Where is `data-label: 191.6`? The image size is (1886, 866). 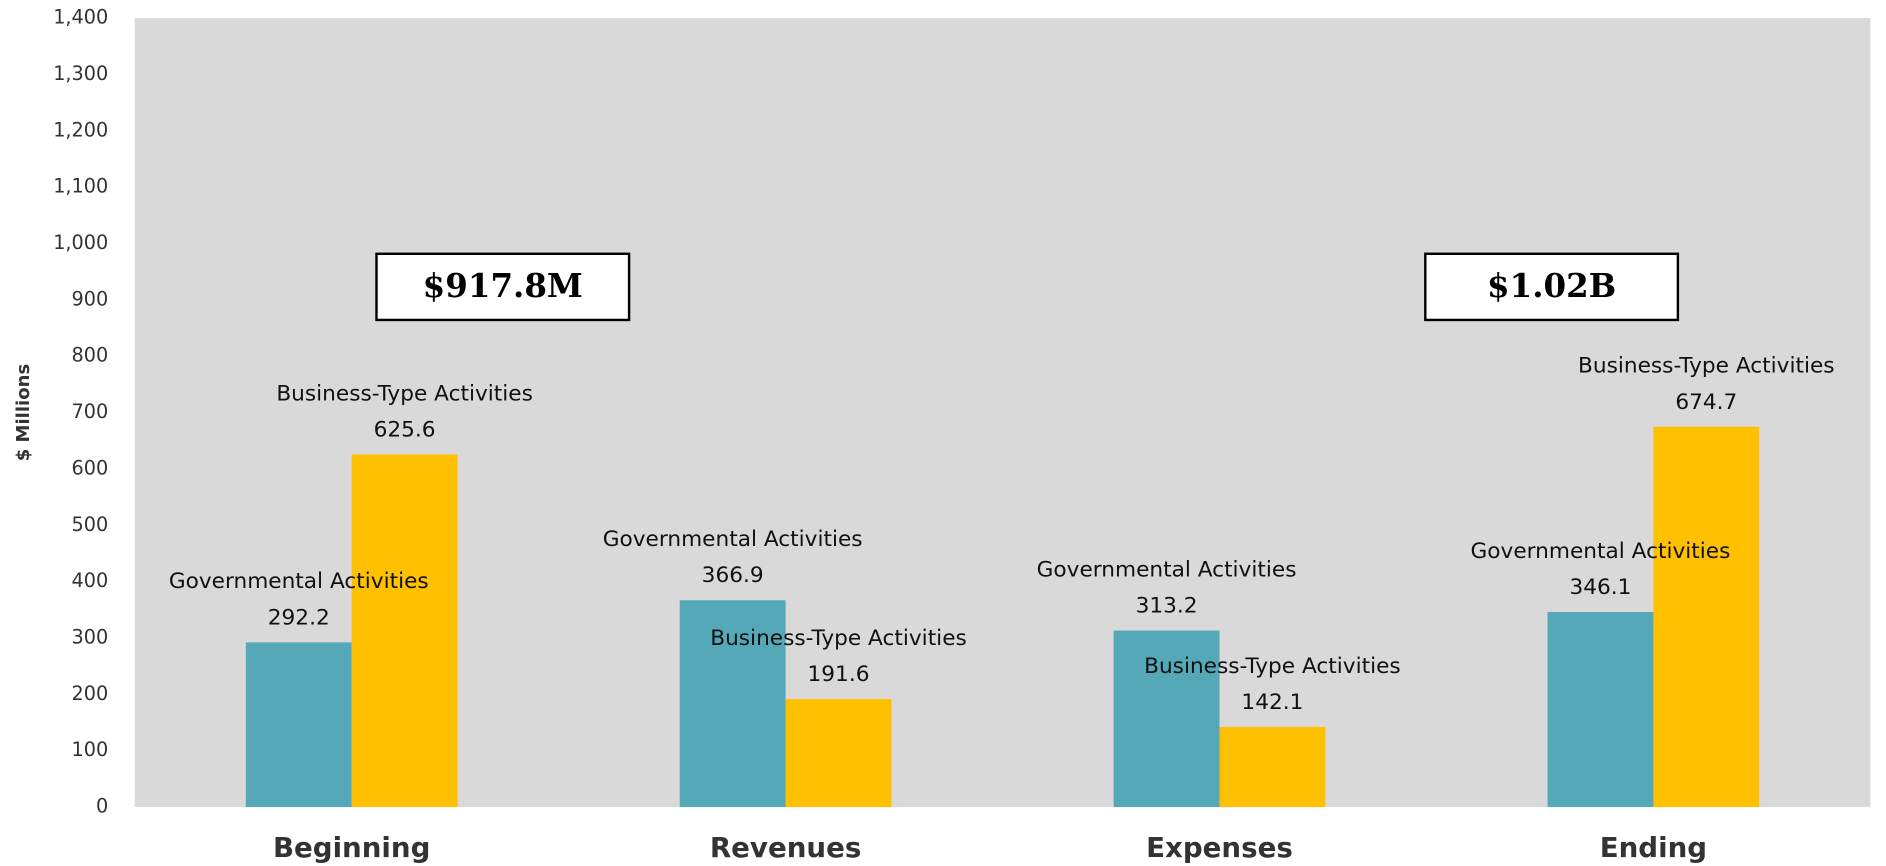 data-label: 191.6 is located at coordinates (839, 674).